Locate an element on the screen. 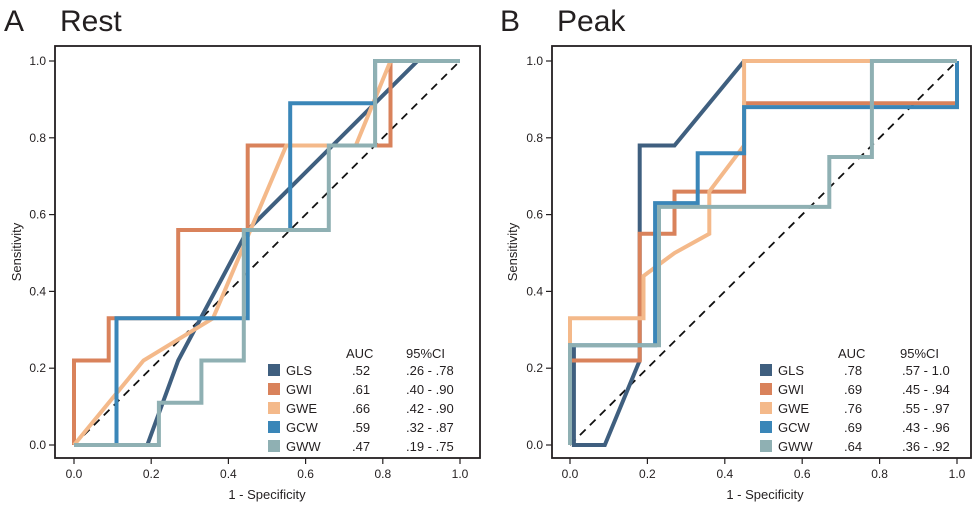  legend-auc-value: .52 is located at coordinates (361, 370).